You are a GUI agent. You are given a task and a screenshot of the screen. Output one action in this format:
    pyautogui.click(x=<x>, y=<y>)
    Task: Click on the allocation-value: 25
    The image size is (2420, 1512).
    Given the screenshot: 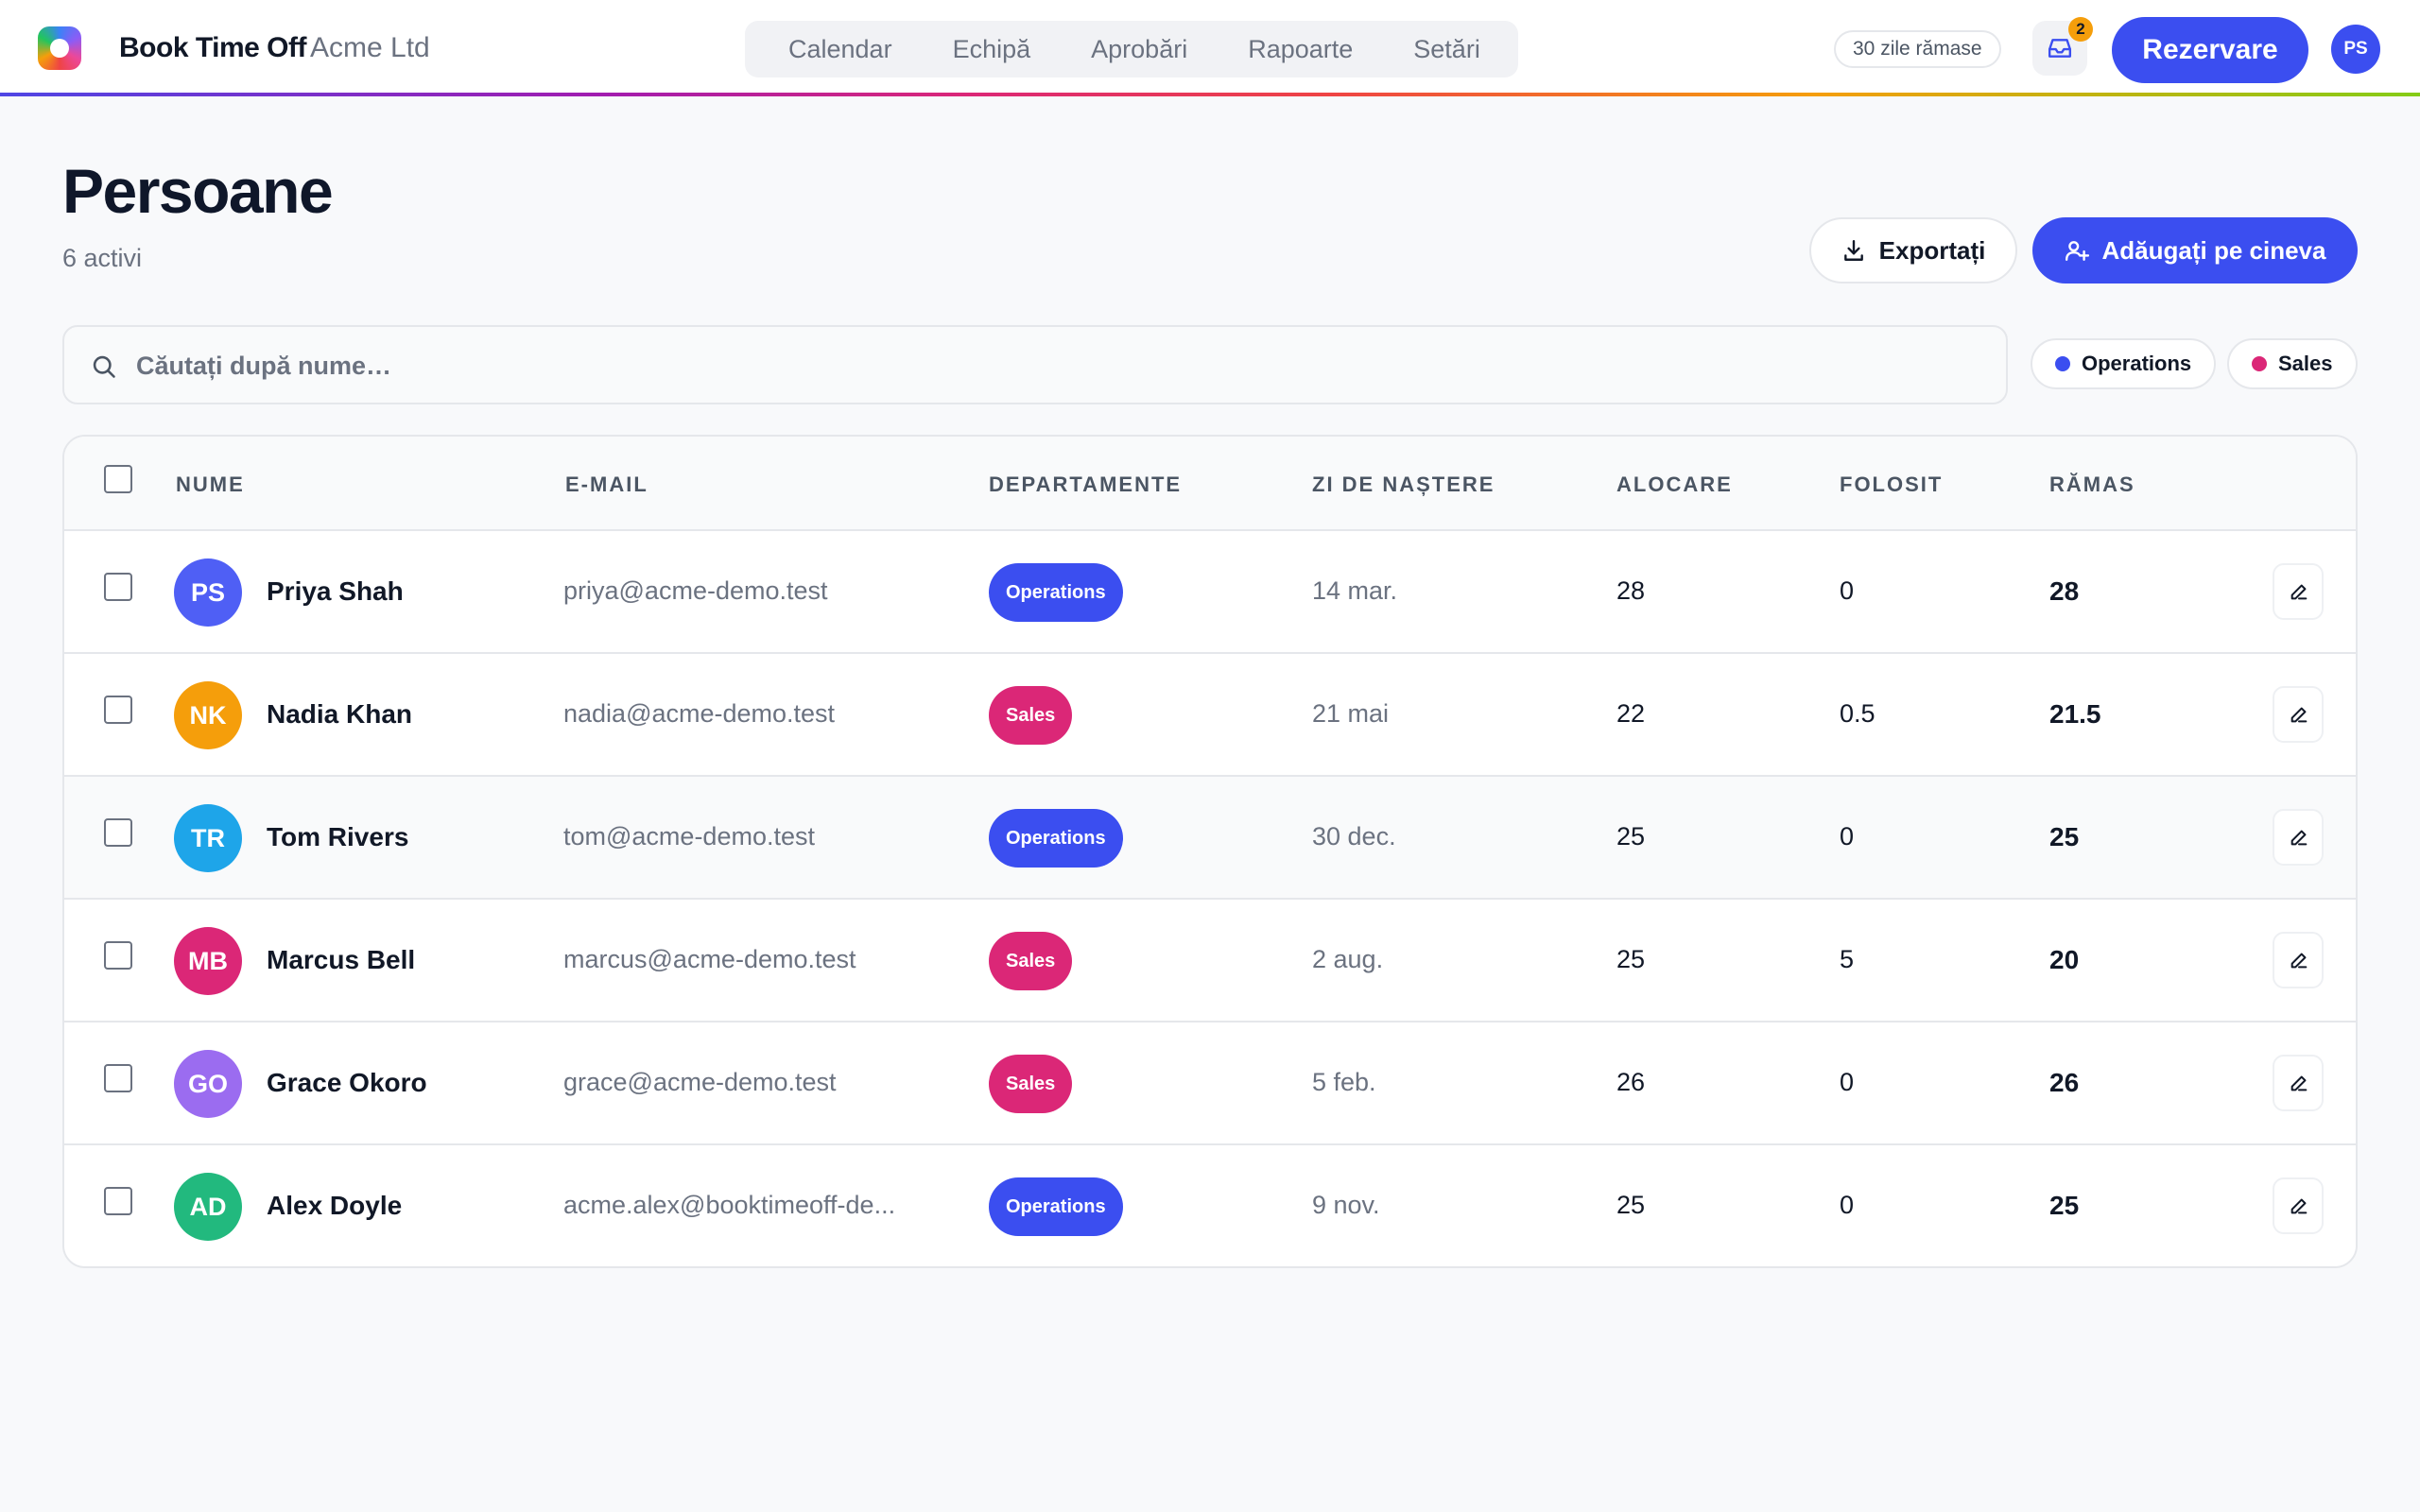 What is the action you would take?
    pyautogui.click(x=1631, y=959)
    